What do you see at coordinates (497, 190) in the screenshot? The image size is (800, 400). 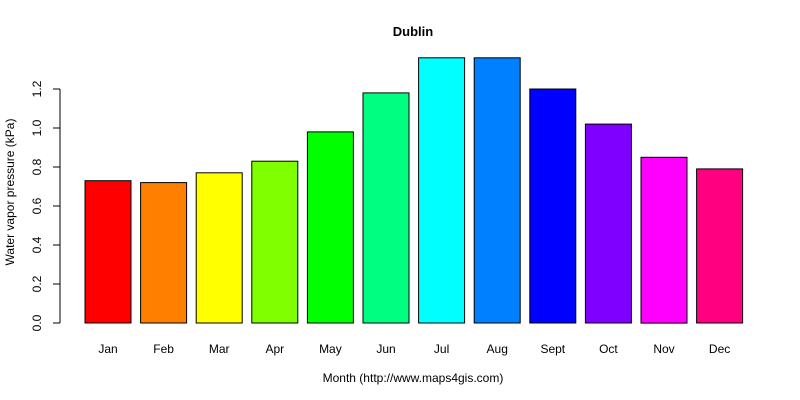 I see `bar-aug` at bounding box center [497, 190].